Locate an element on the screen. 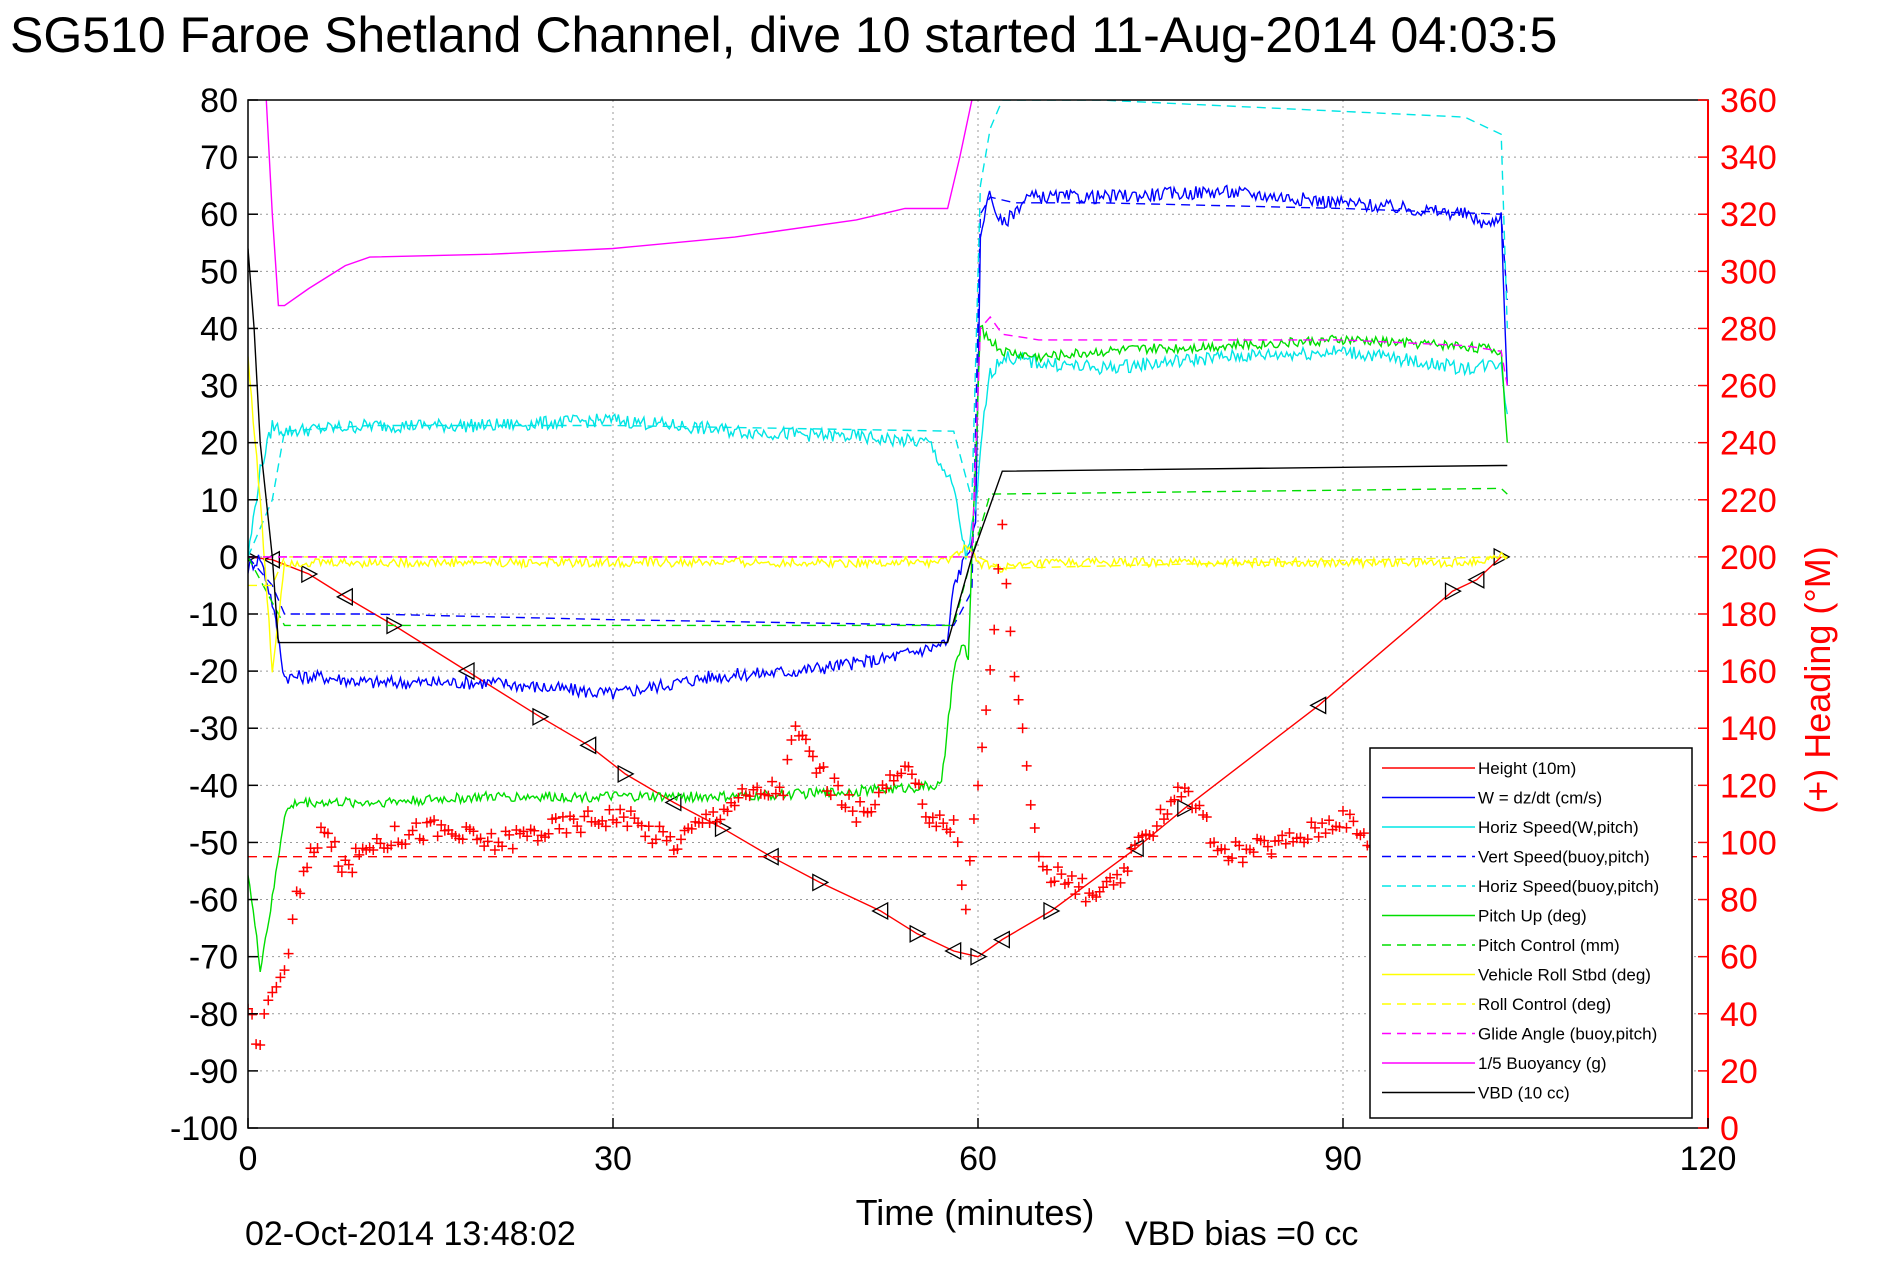 This screenshot has height=1262, width=1891. y2-tick-label: 200 is located at coordinates (1748, 558).